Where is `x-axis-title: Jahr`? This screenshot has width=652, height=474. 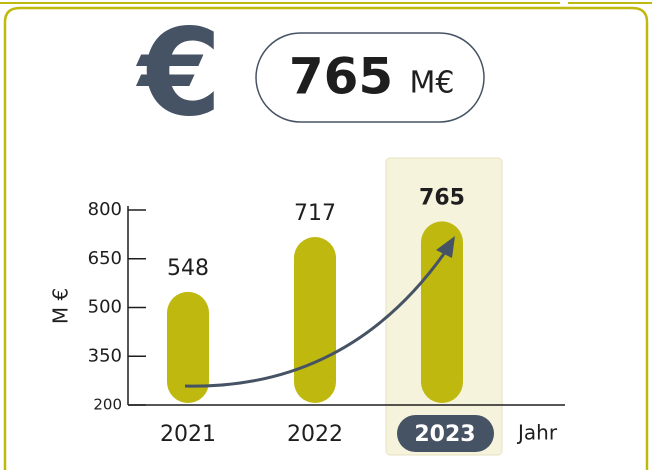 x-axis-title: Jahr is located at coordinates (537, 433).